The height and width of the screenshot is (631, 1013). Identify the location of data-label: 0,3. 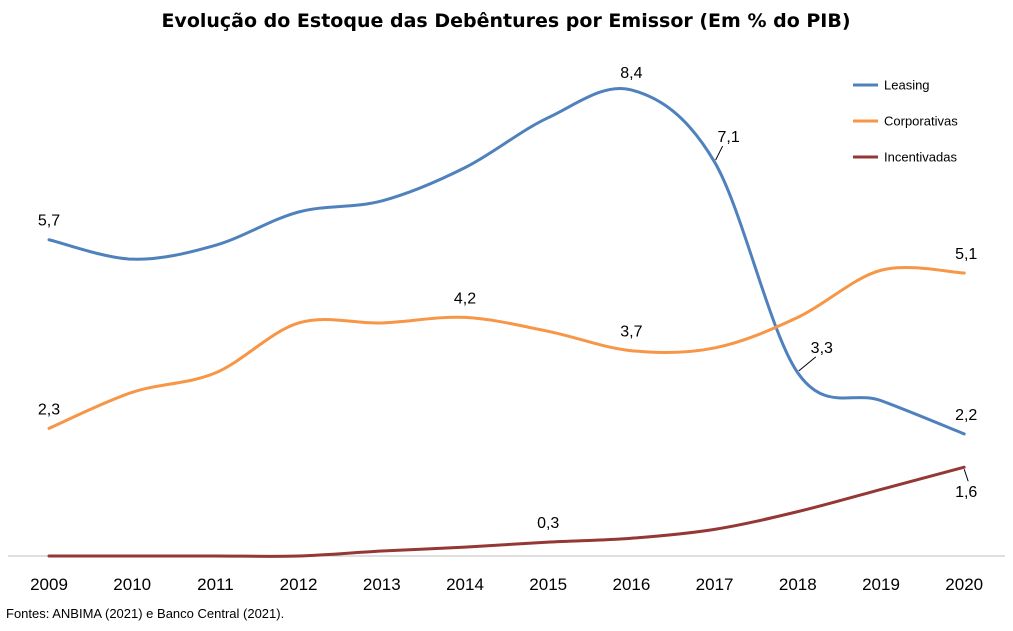
(548, 523).